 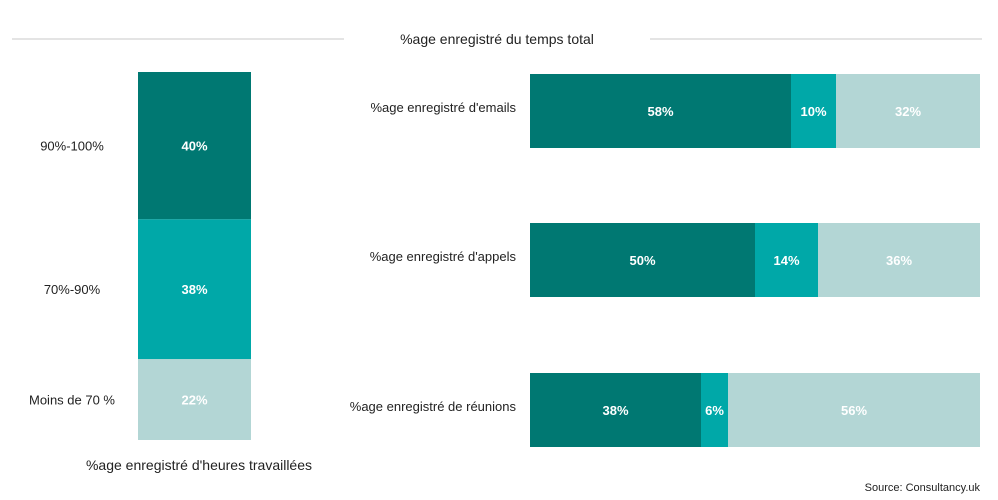 I want to click on right-bar-value-label: 10%, so click(x=813, y=111).